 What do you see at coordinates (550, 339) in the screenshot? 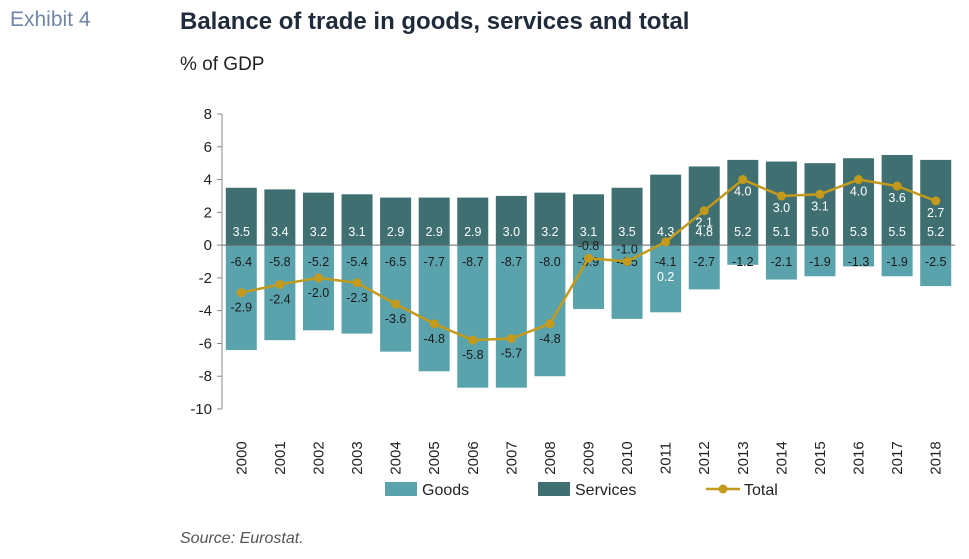
I see `total-data-label: -4.8` at bounding box center [550, 339].